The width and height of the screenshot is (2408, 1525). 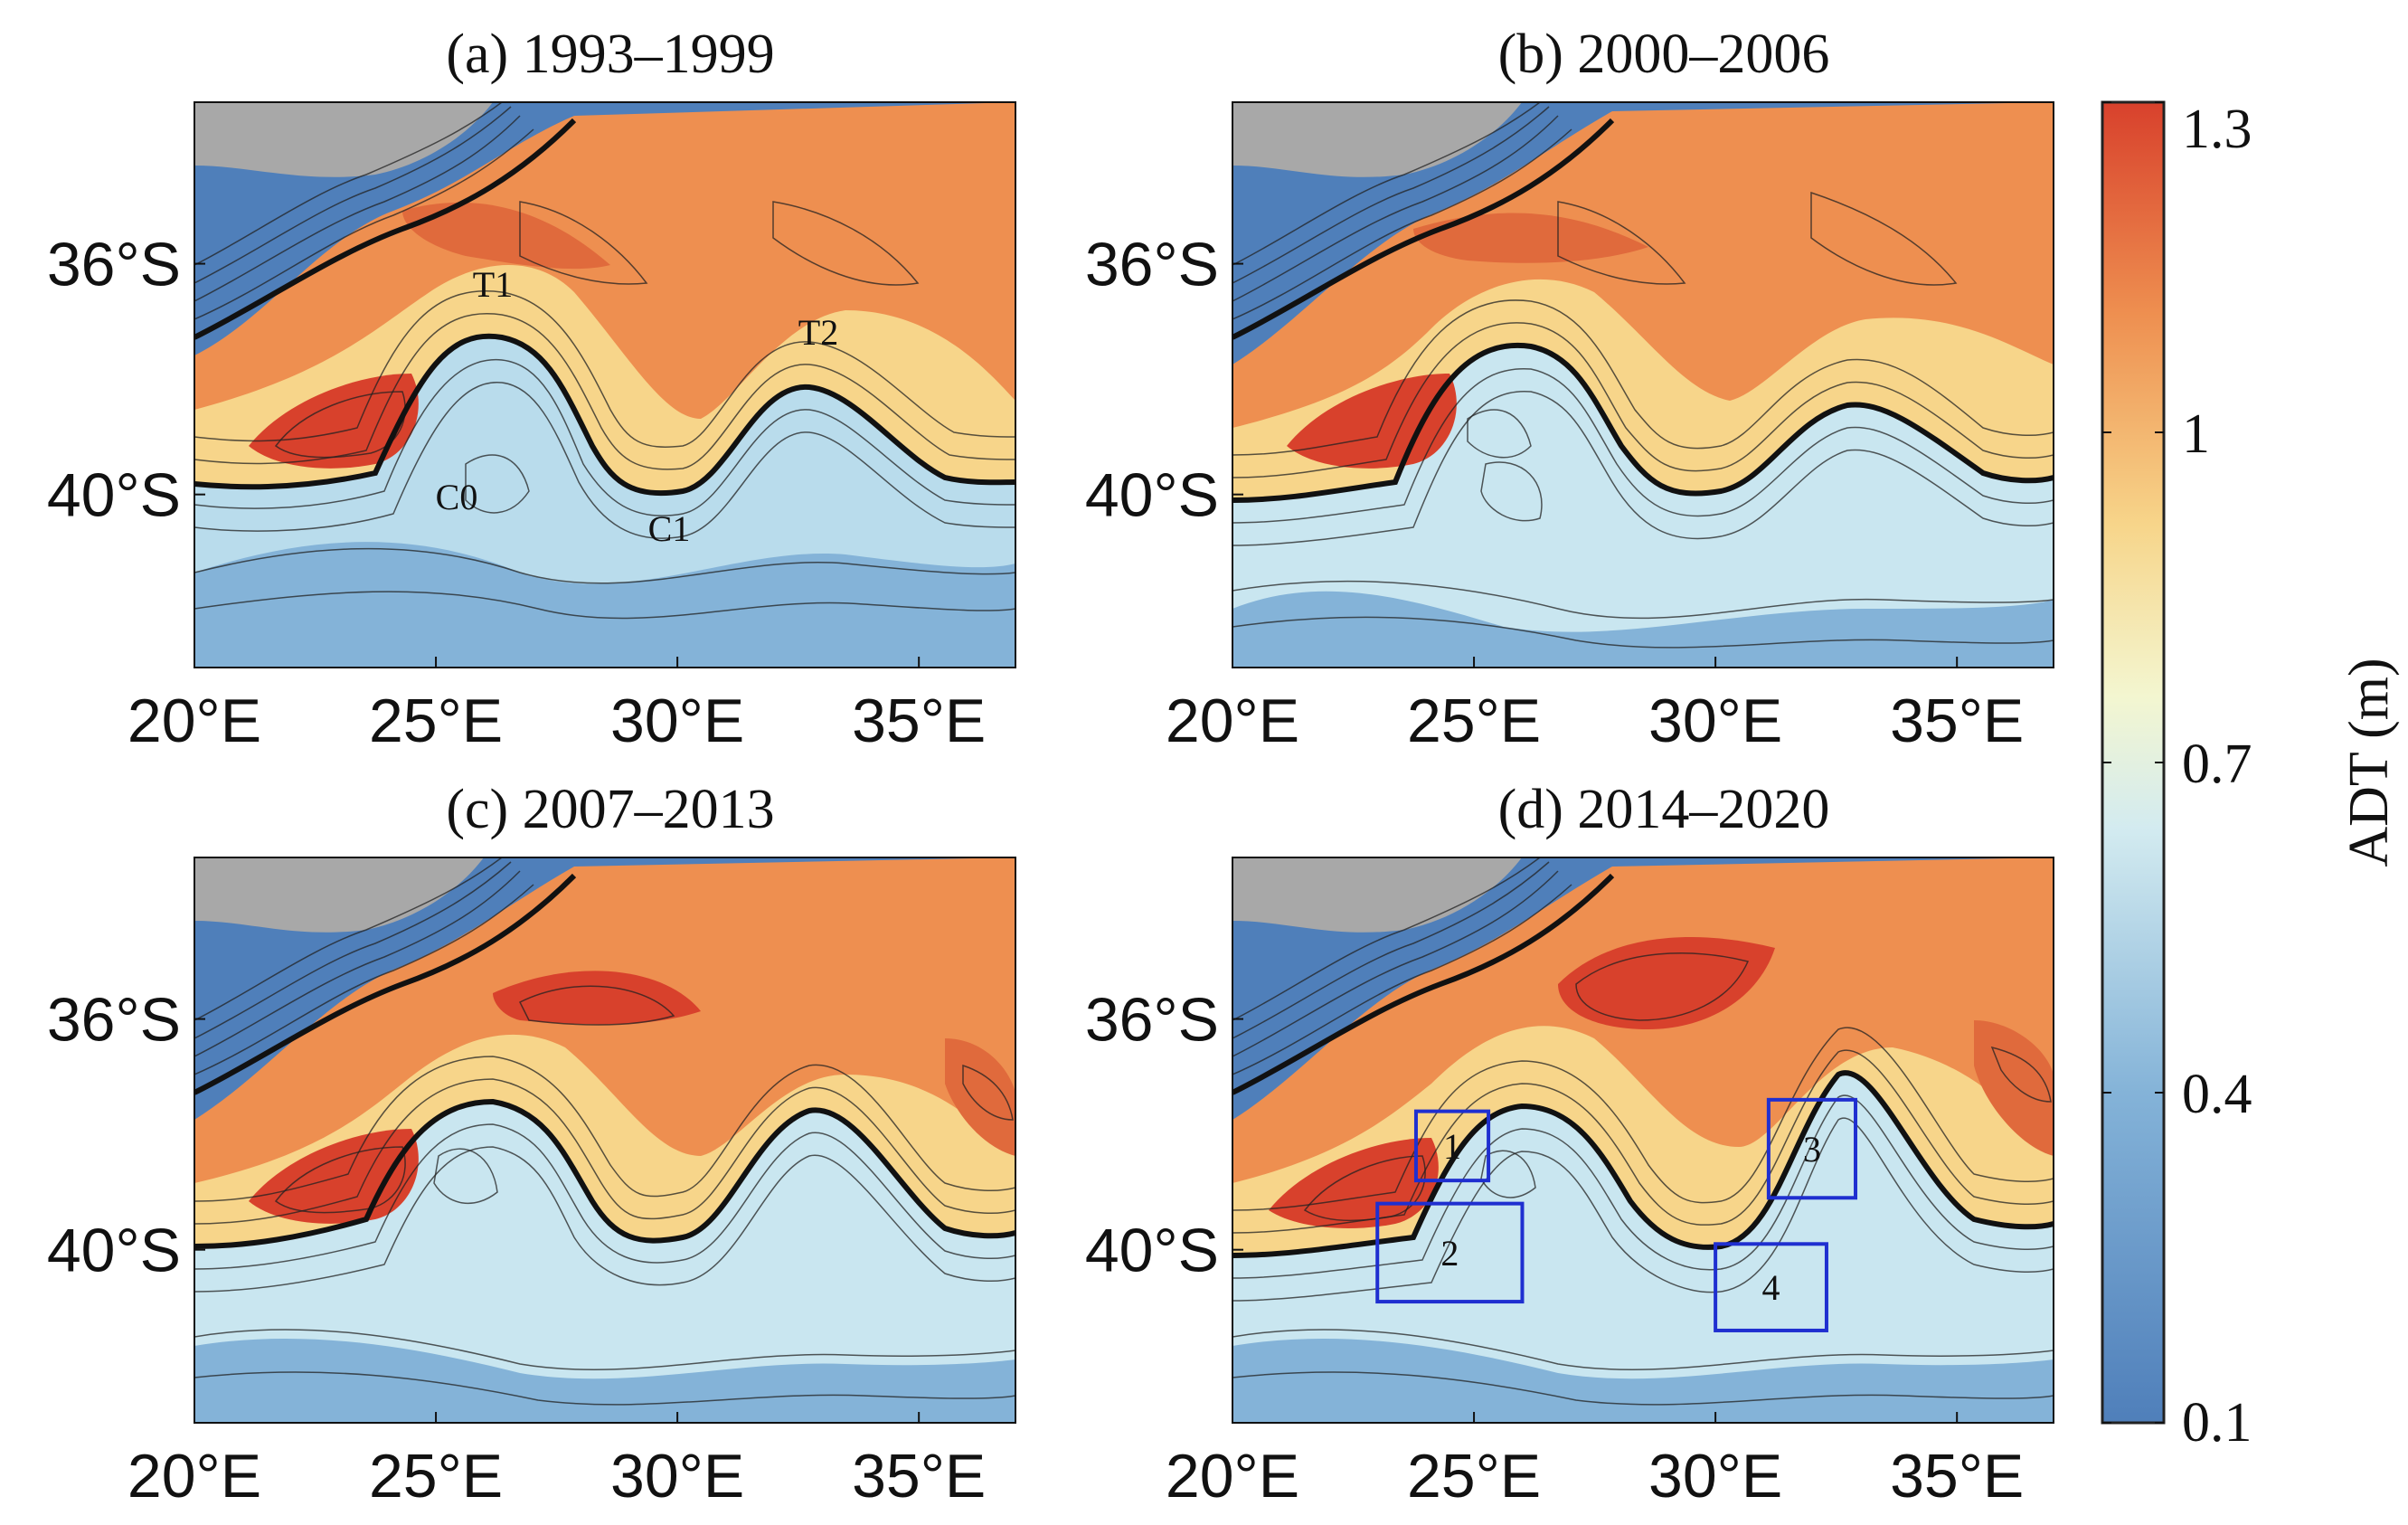 I want to click on region-box-label: 1, so click(x=1452, y=1146).